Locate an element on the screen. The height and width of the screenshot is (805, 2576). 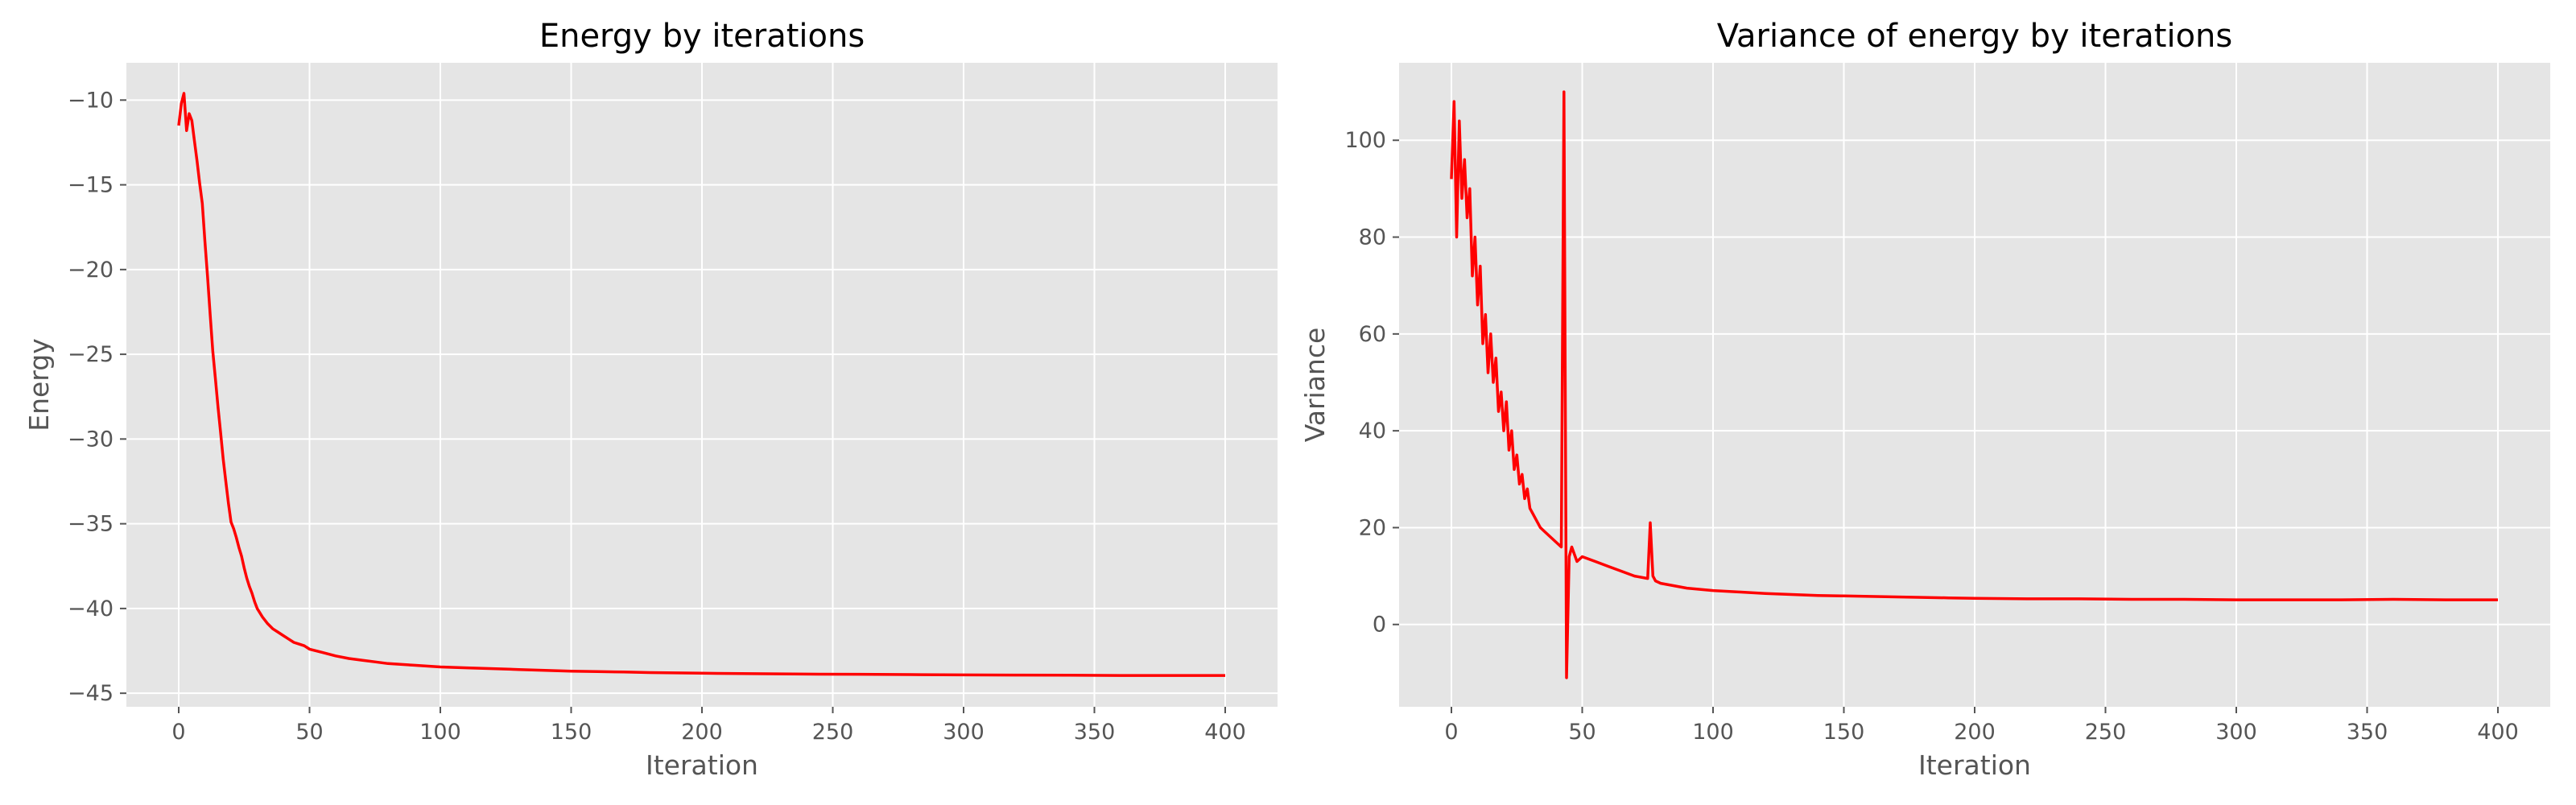
y-tick-label: 40 is located at coordinates (1372, 431).